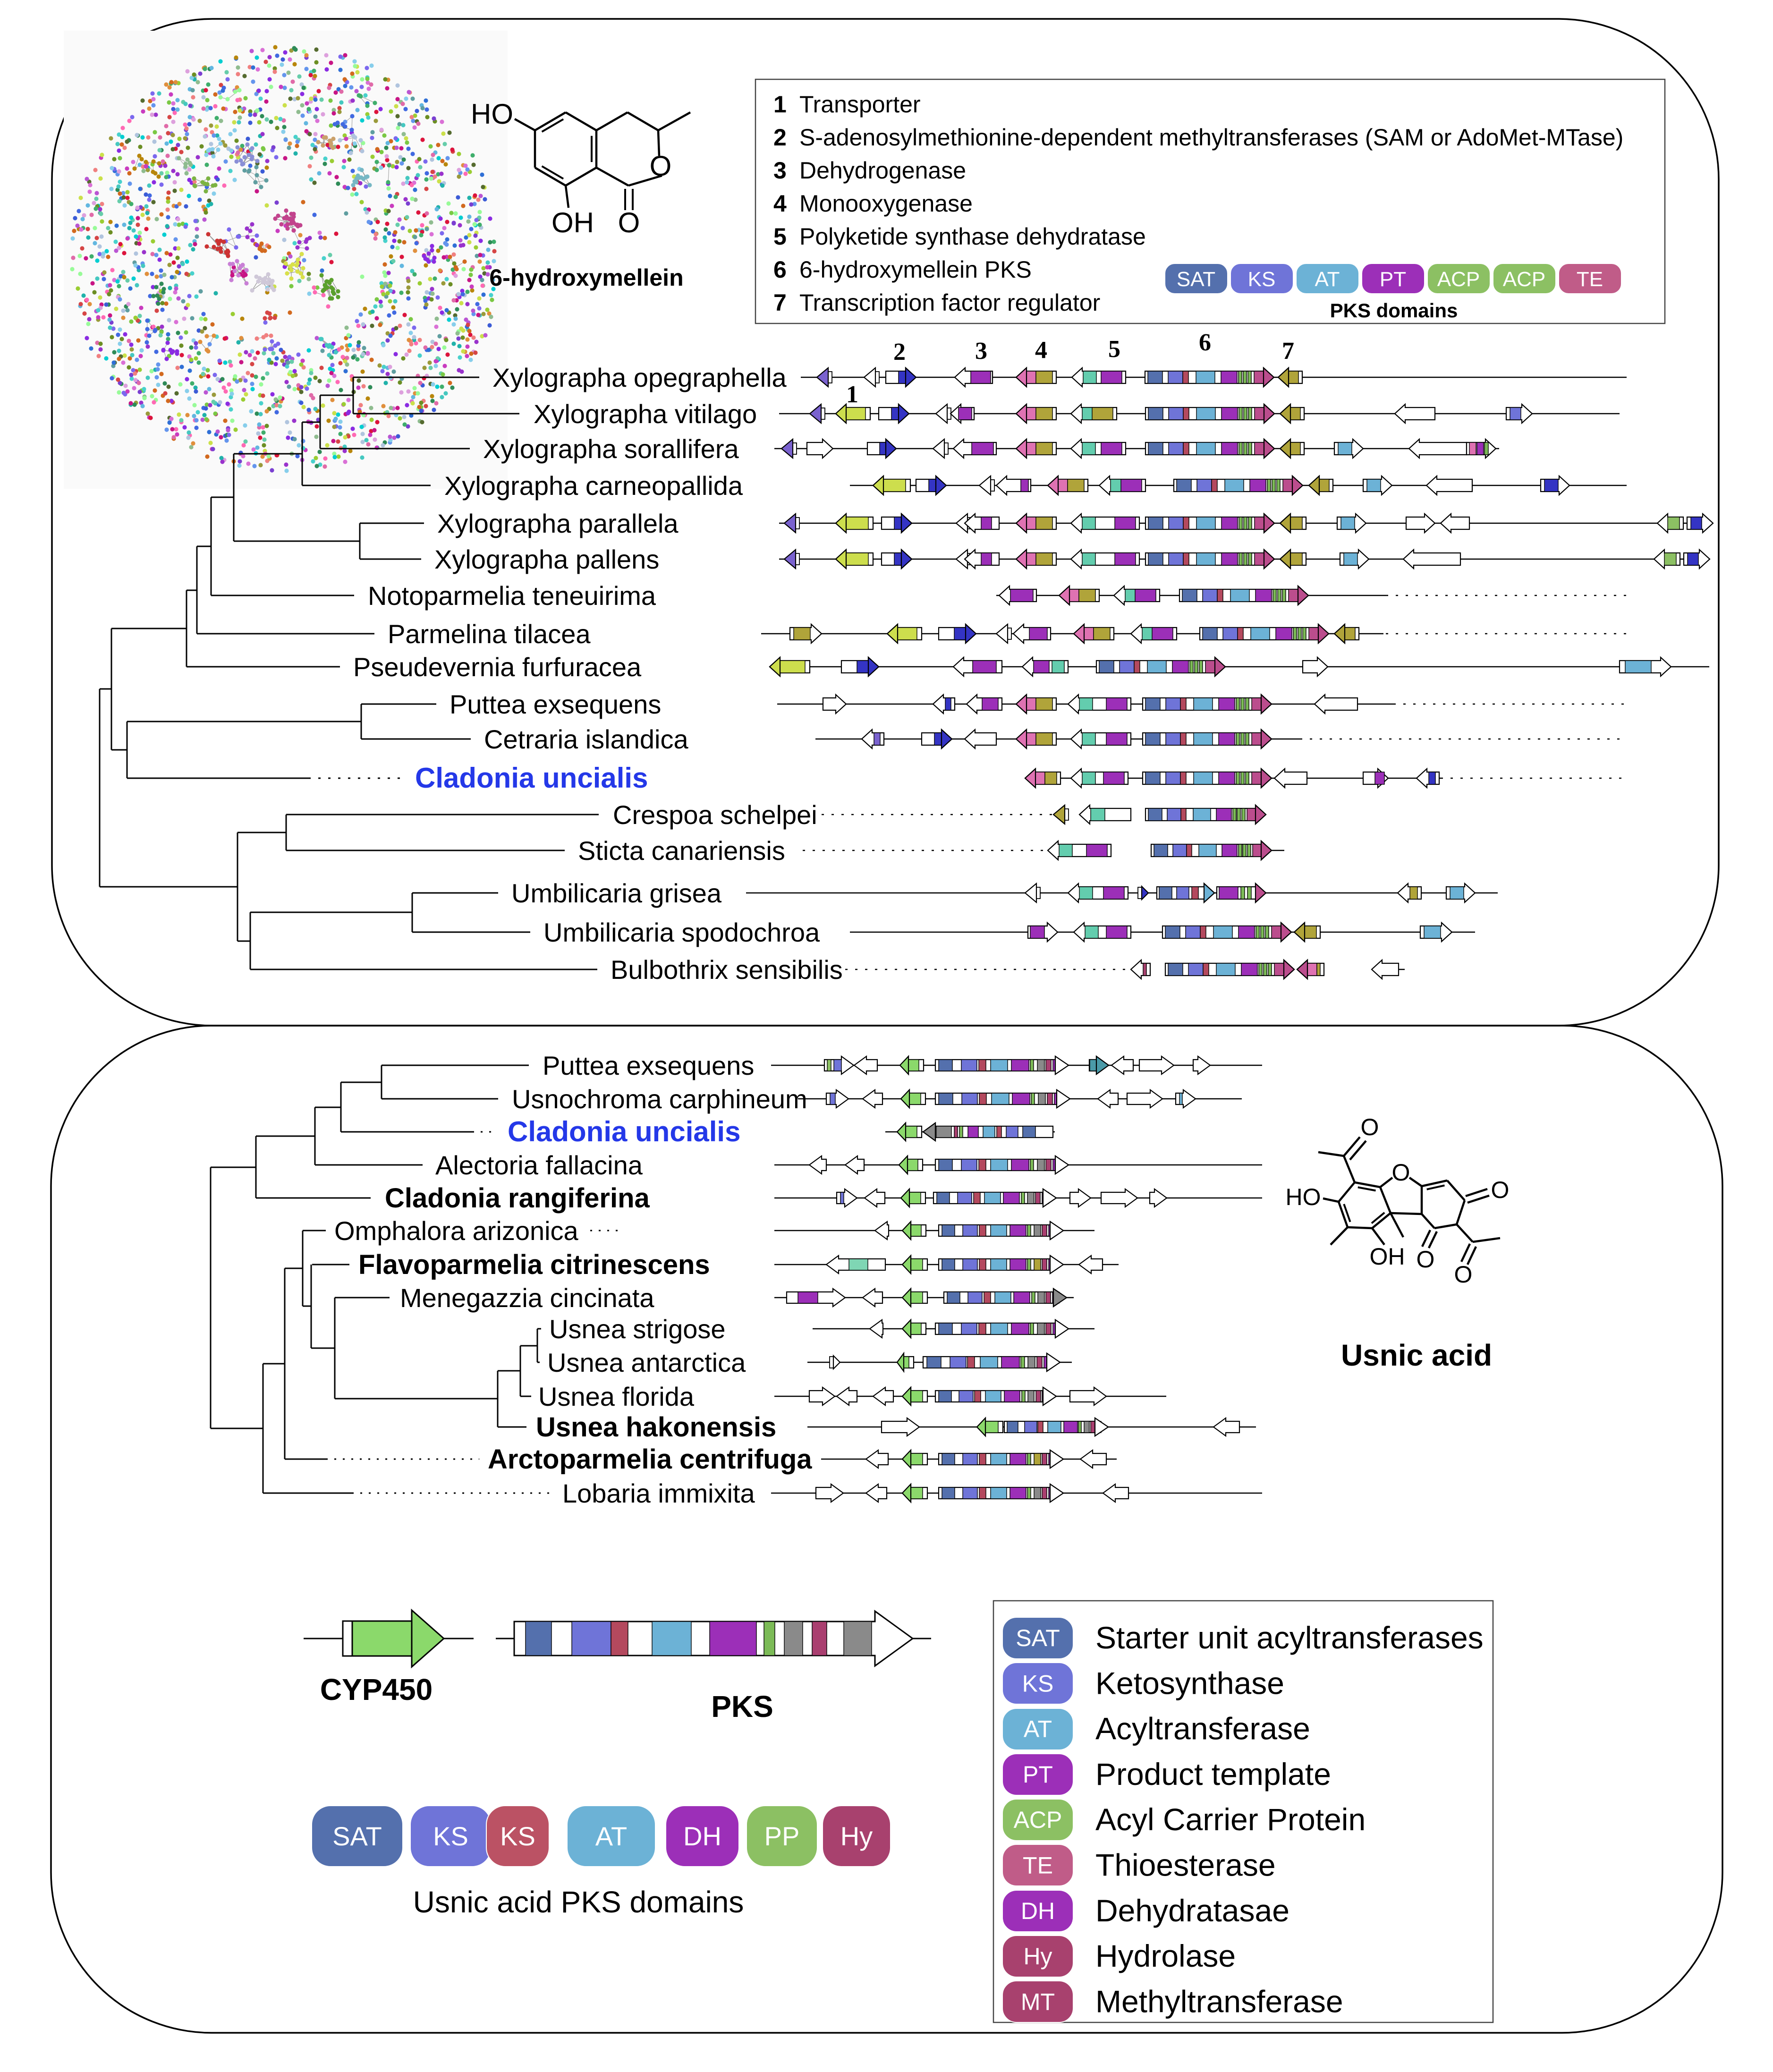 The image size is (1773, 2072). Describe the element at coordinates (1202, 1729) in the screenshot. I see `svg-text: Acyltransferase` at that location.